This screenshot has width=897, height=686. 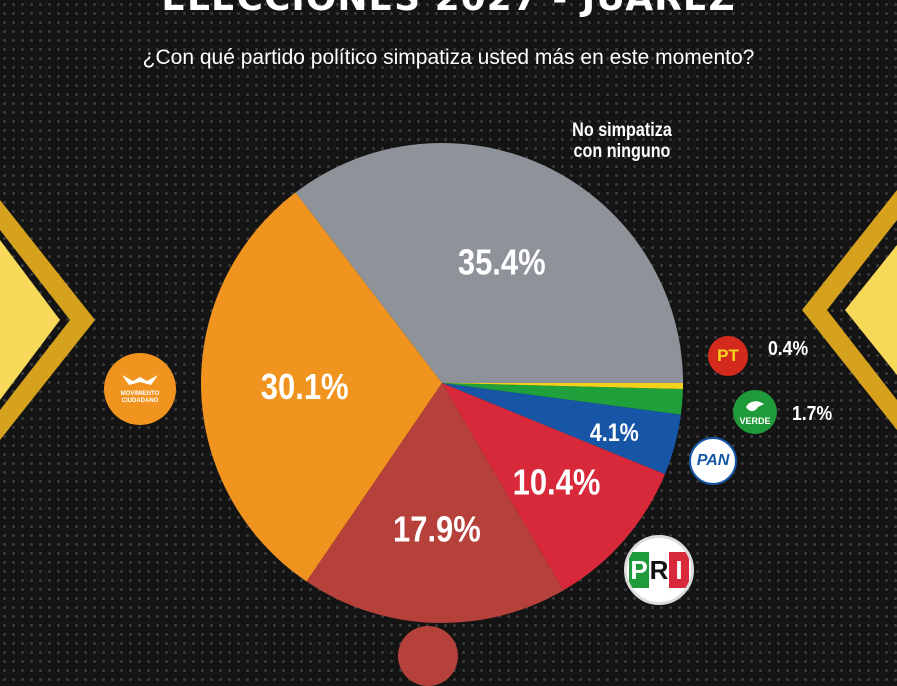 I want to click on pri-logo-icon: P R I, so click(x=659, y=570).